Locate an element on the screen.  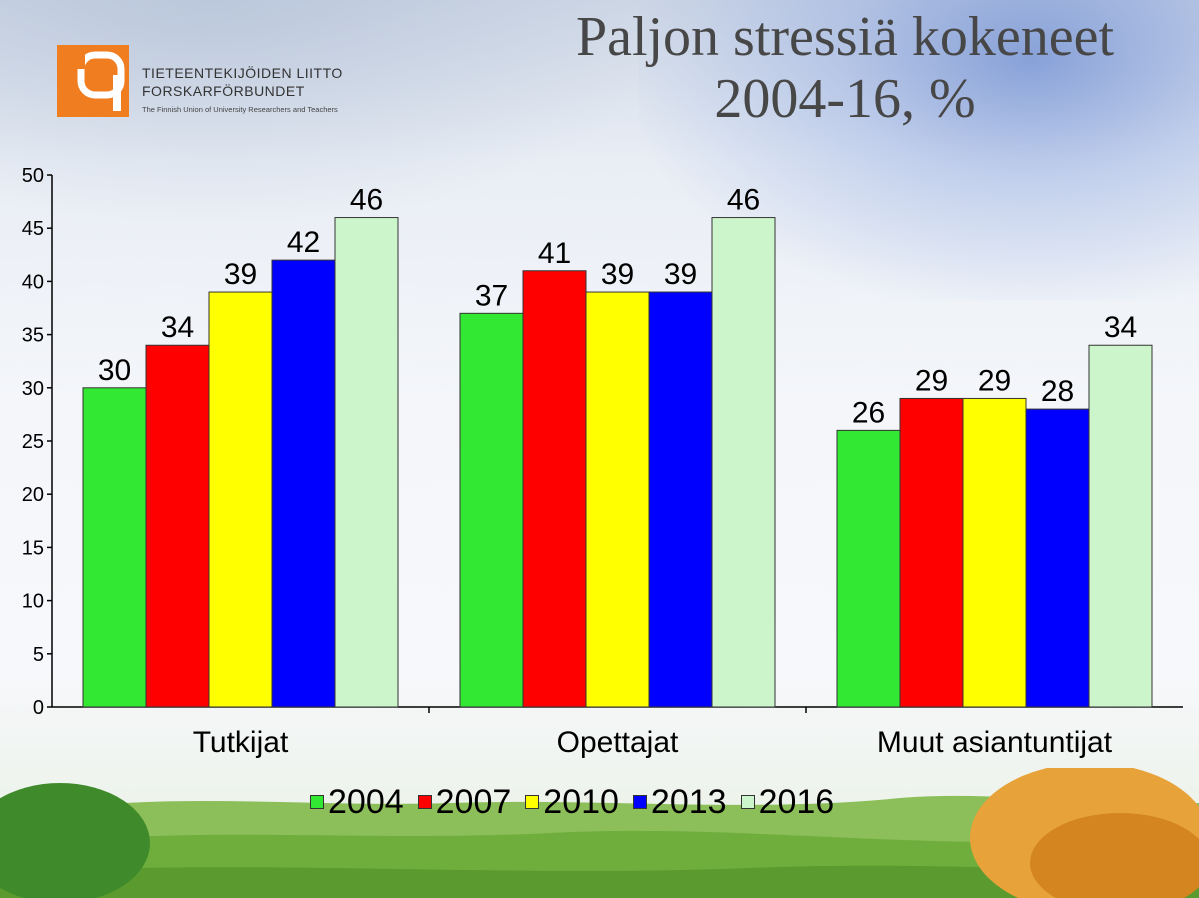
chart-legend: 2004 2007 2010 2013 2016 is located at coordinates (572, 802).